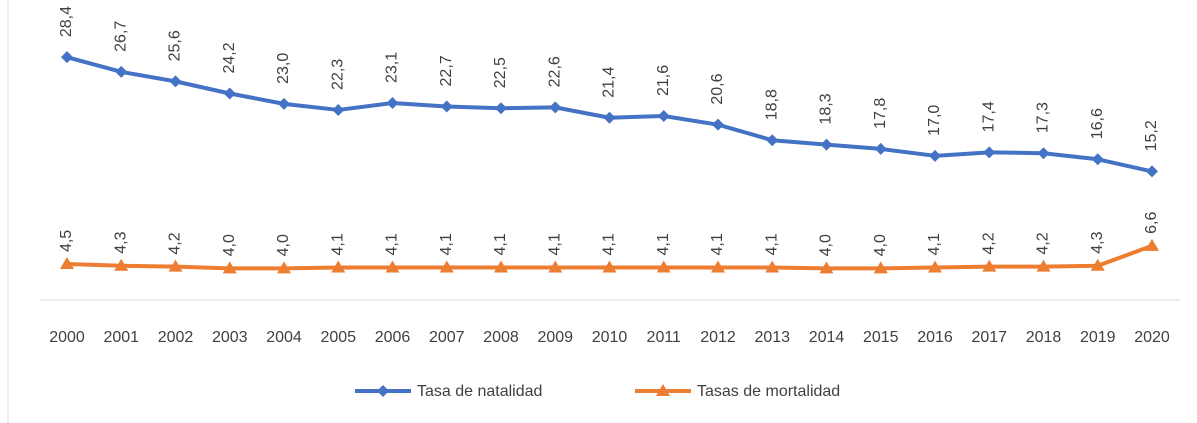  Describe the element at coordinates (664, 337) in the screenshot. I see `x-tick-label: 2011` at that location.